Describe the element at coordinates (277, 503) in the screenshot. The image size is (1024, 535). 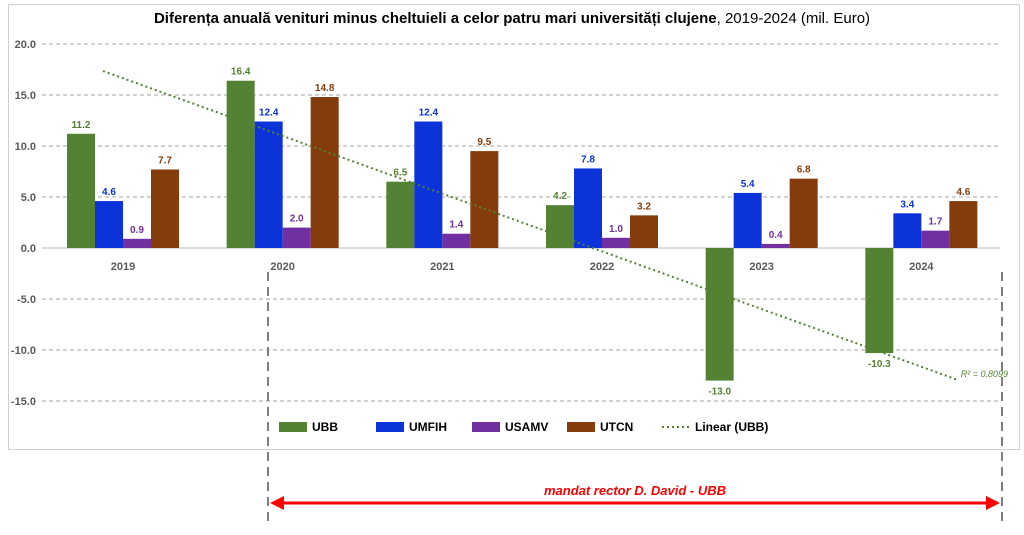
I see `arrow-left-icon` at that location.